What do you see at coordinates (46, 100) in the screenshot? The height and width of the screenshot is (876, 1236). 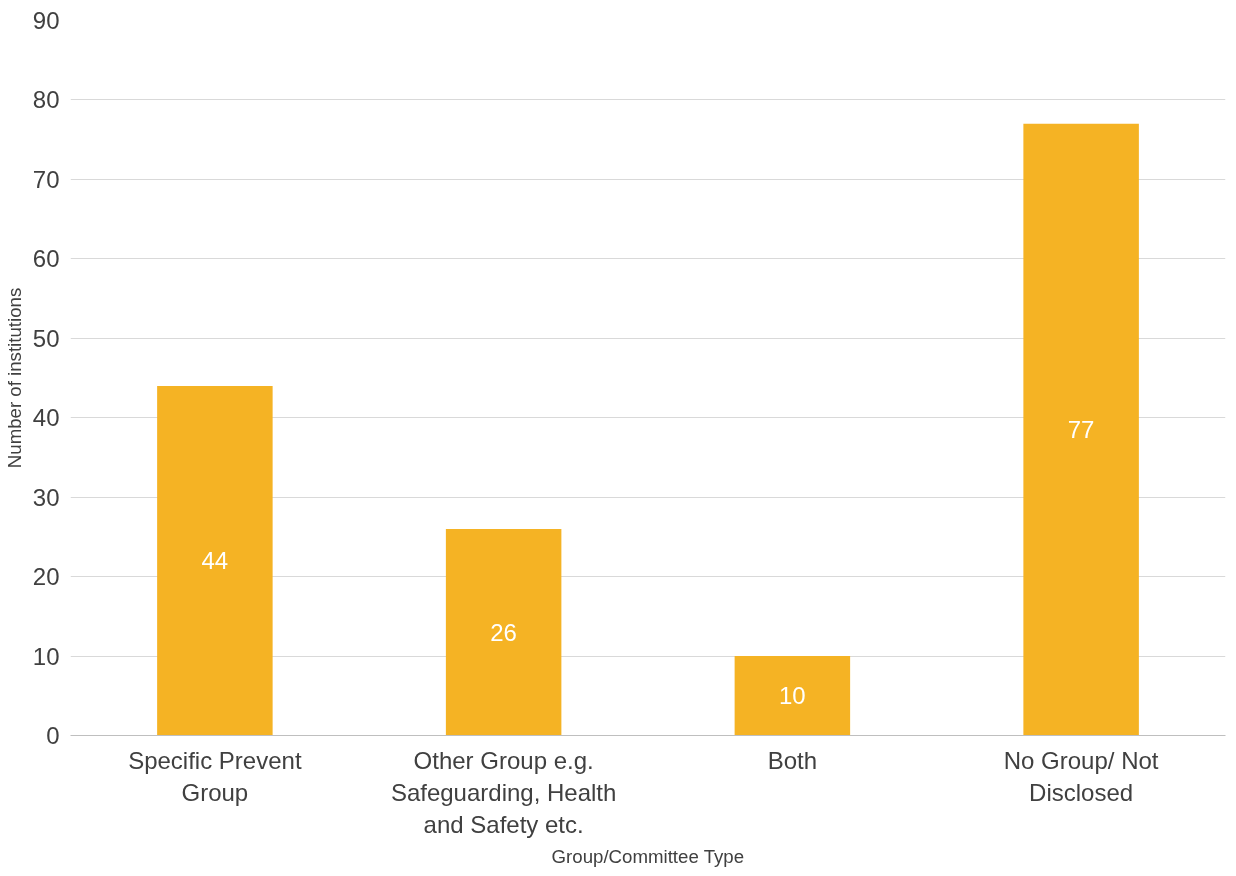 I see `y-tick-label: 80` at bounding box center [46, 100].